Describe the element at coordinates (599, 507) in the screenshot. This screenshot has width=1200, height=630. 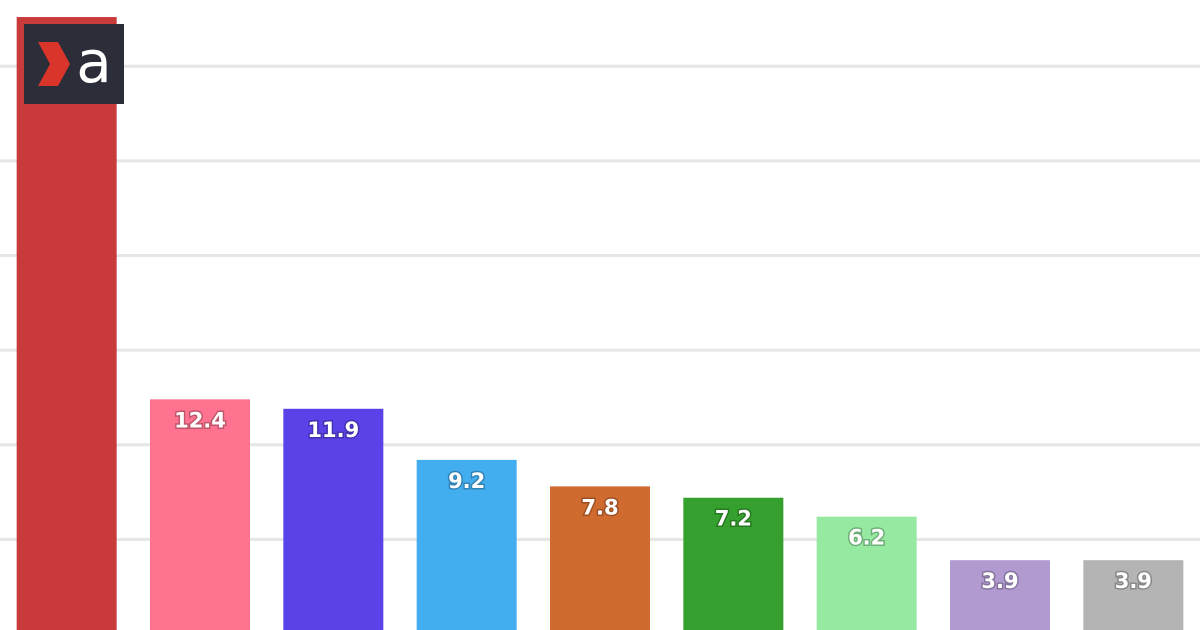
I see `value-label: 7.8` at that location.